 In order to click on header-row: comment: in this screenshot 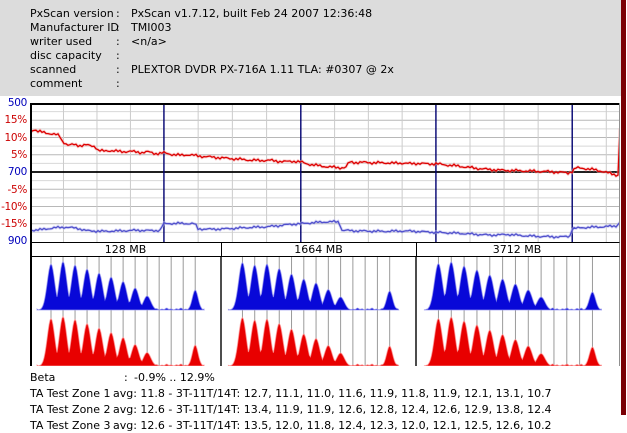, I will do `click(310, 83)`.